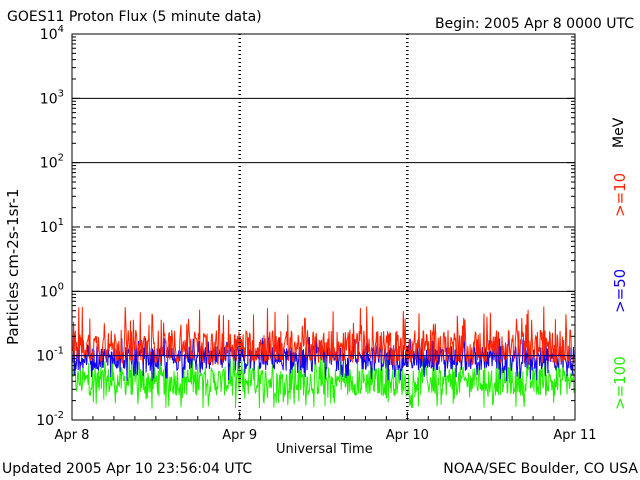 This screenshot has height=480, width=640. What do you see at coordinates (72, 435) in the screenshot?
I see `x-tick-label: Apr 8` at bounding box center [72, 435].